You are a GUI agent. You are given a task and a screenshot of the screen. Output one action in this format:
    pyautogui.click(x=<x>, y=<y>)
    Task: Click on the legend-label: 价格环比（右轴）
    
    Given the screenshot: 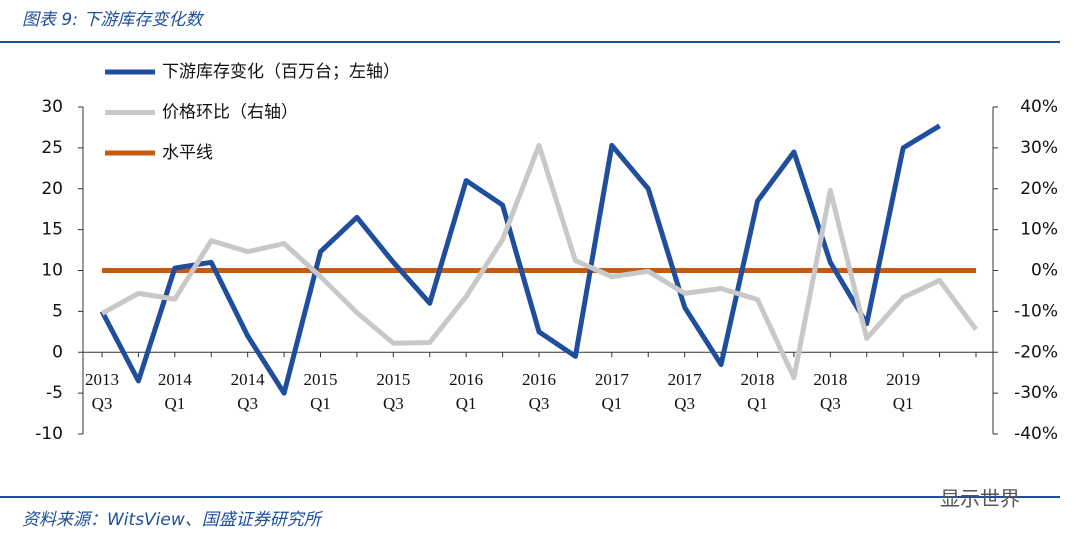 What is the action you would take?
    pyautogui.click(x=230, y=113)
    